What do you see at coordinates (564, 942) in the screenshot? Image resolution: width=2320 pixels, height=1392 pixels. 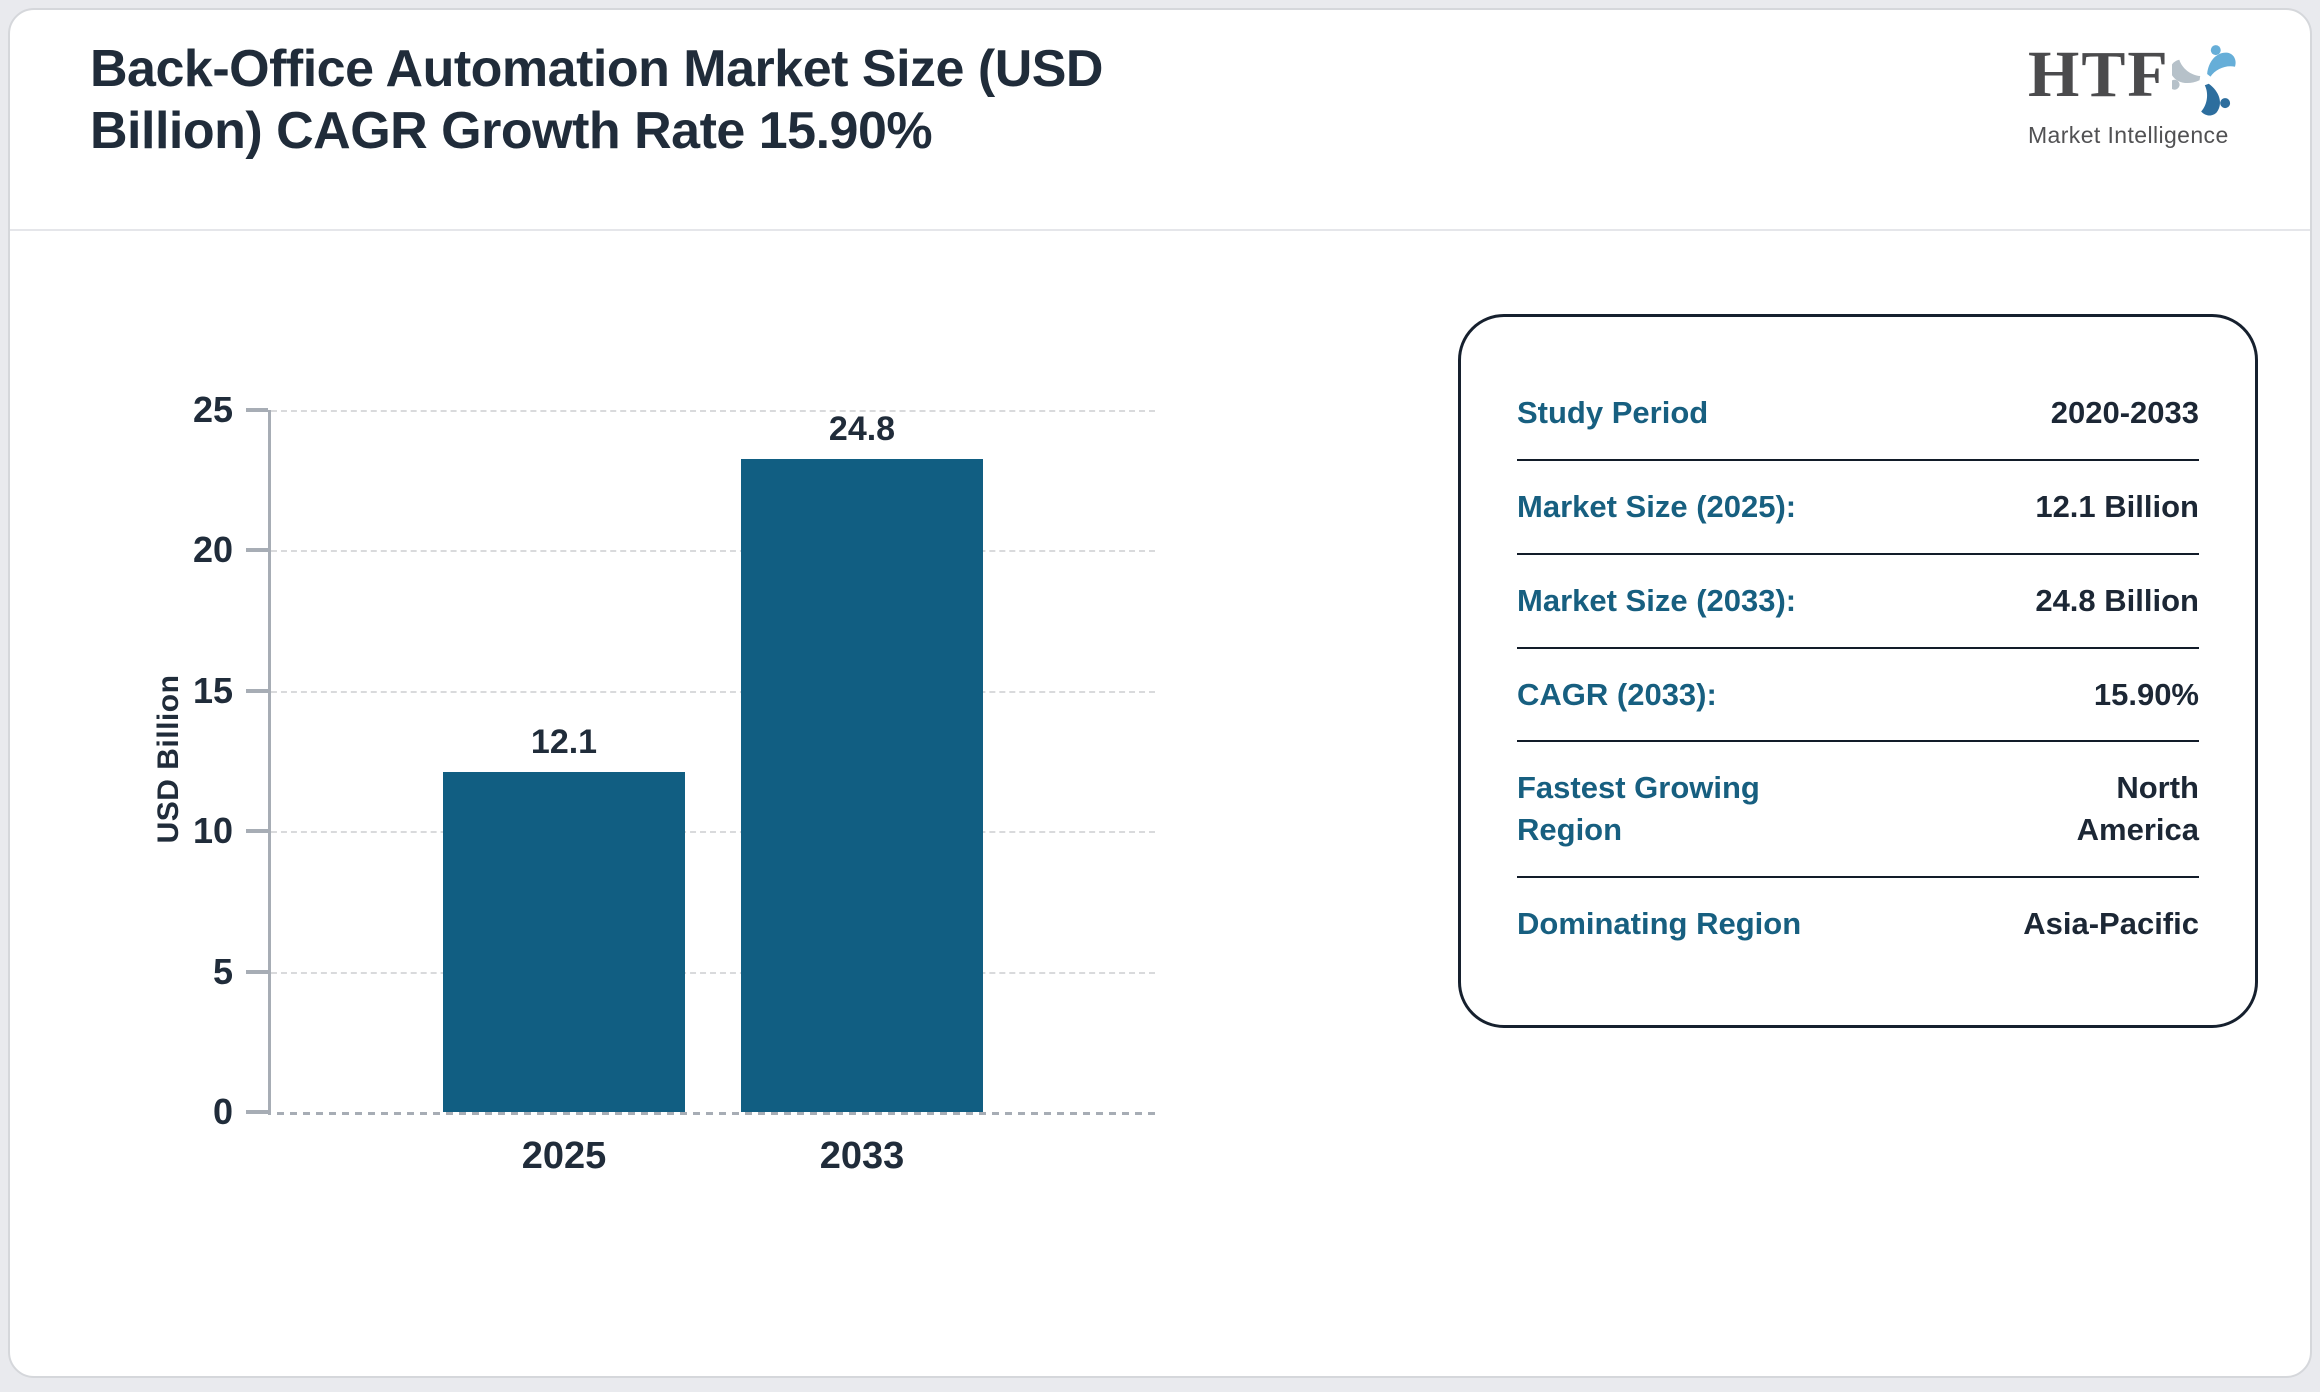 I see `bar-2025` at bounding box center [564, 942].